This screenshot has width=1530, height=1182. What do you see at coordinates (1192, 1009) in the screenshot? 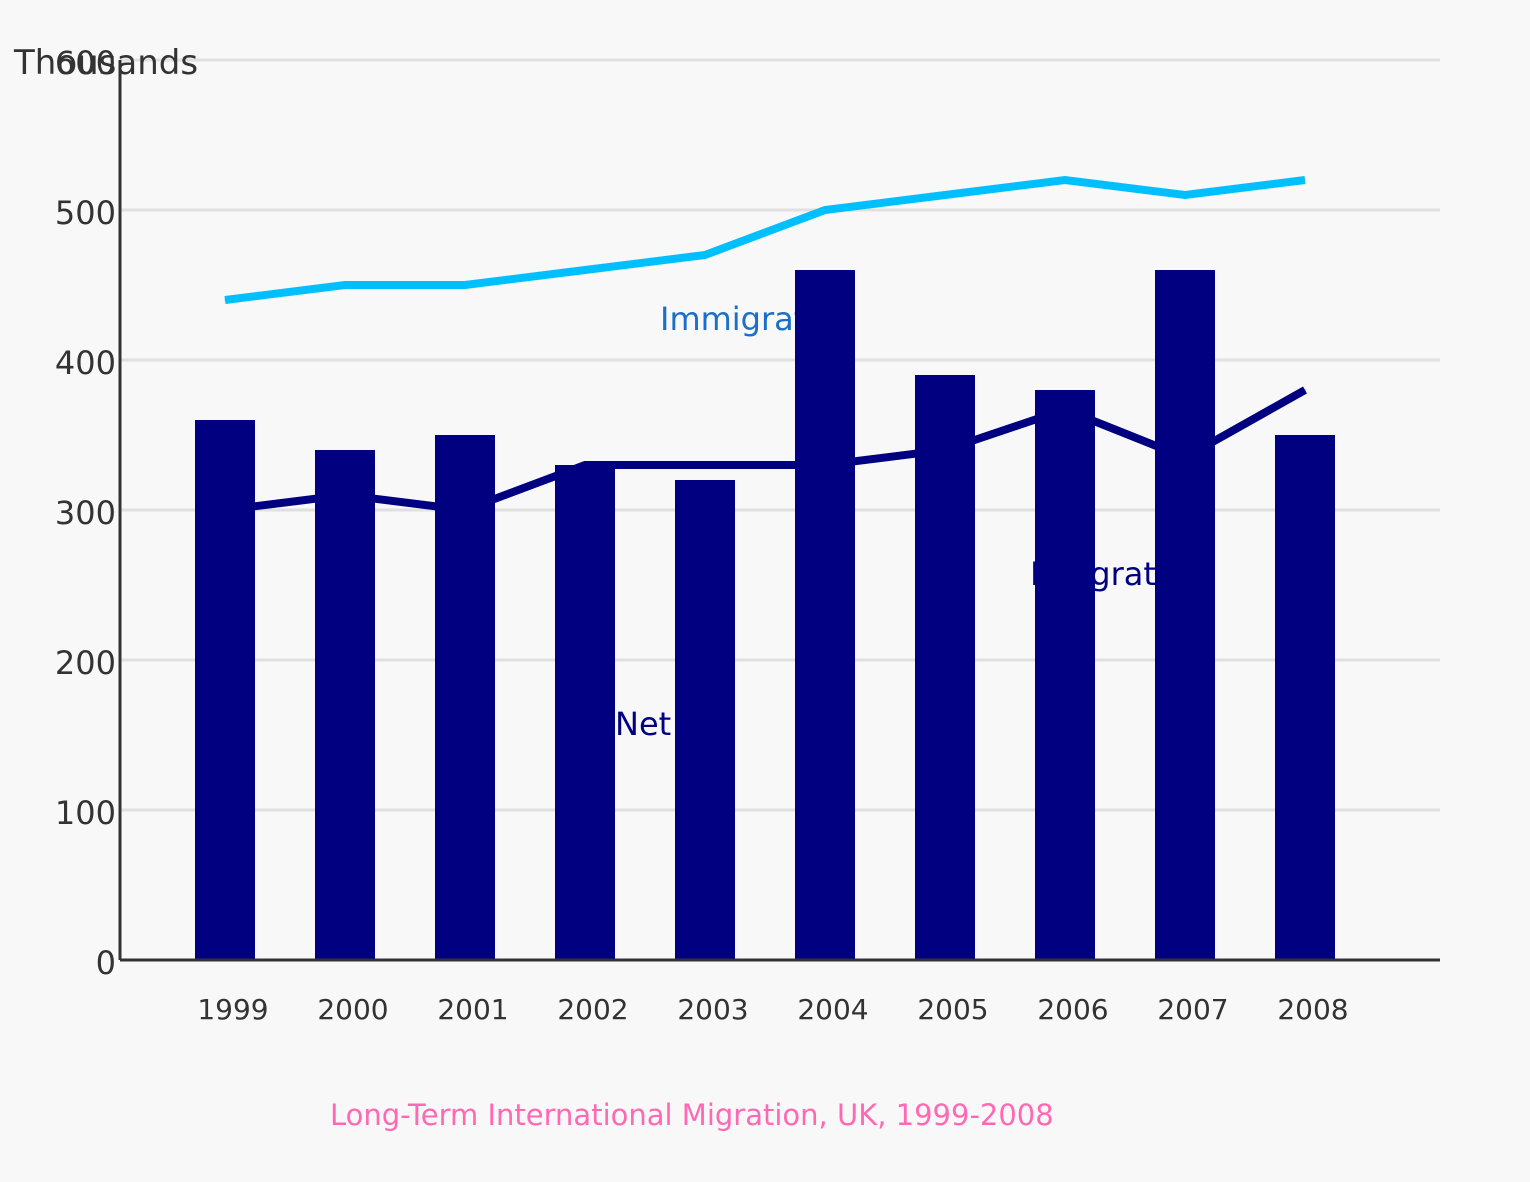
I see `x-tick-label: 2007` at bounding box center [1192, 1009].